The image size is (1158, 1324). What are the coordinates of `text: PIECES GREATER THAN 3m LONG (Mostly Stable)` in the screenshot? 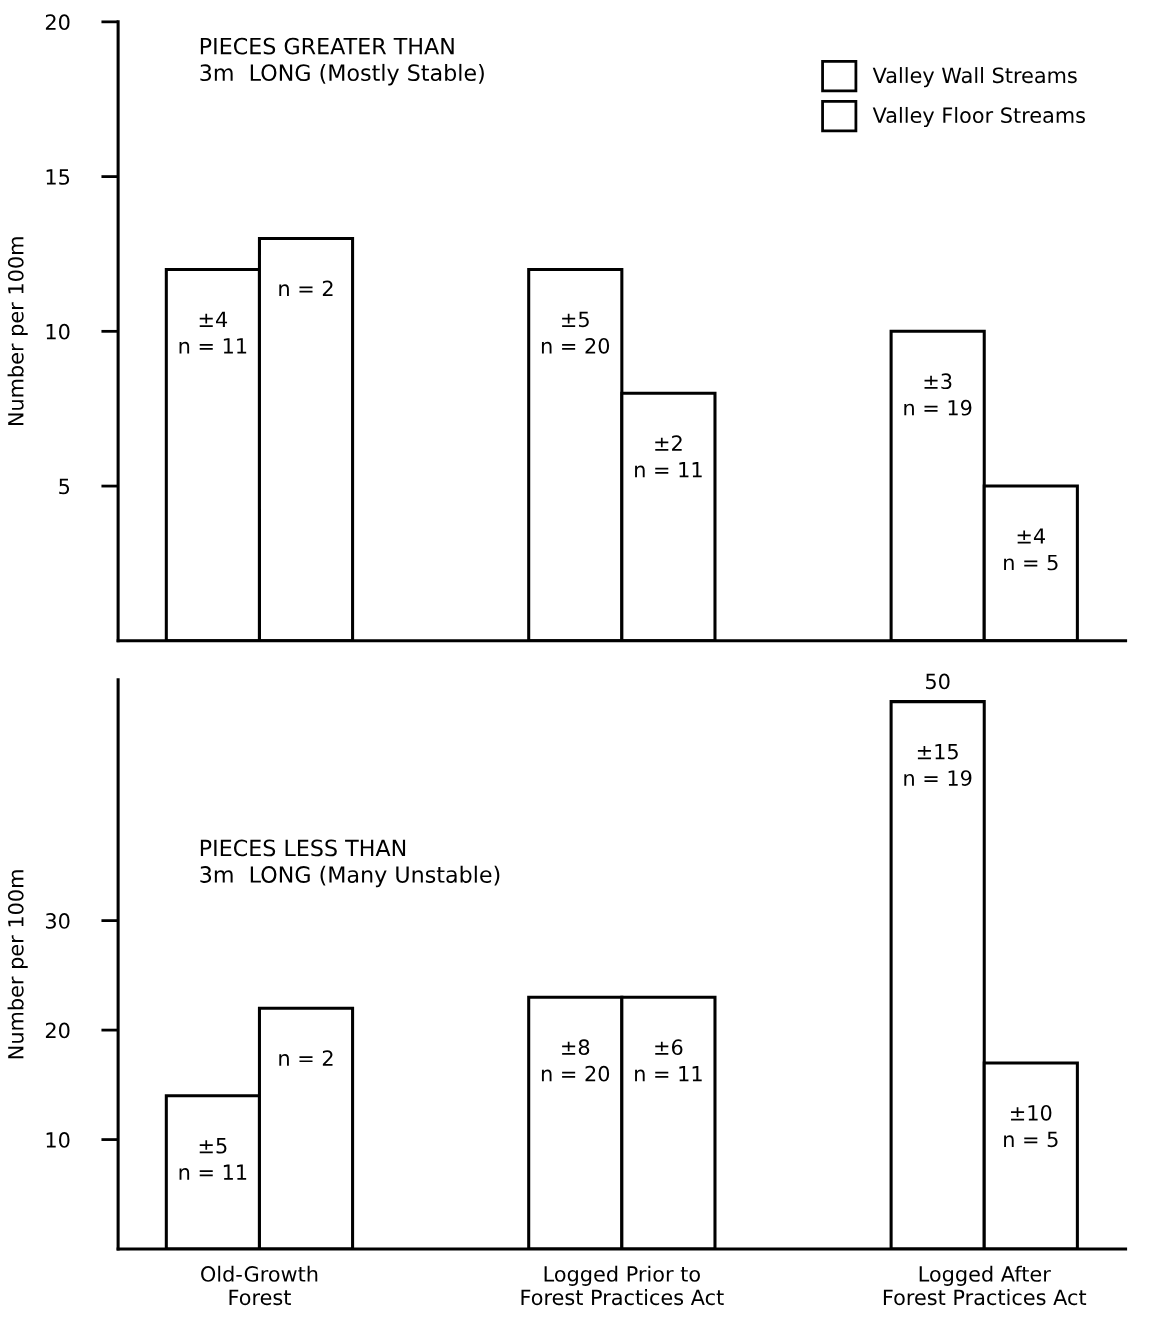 It's located at (342, 61).